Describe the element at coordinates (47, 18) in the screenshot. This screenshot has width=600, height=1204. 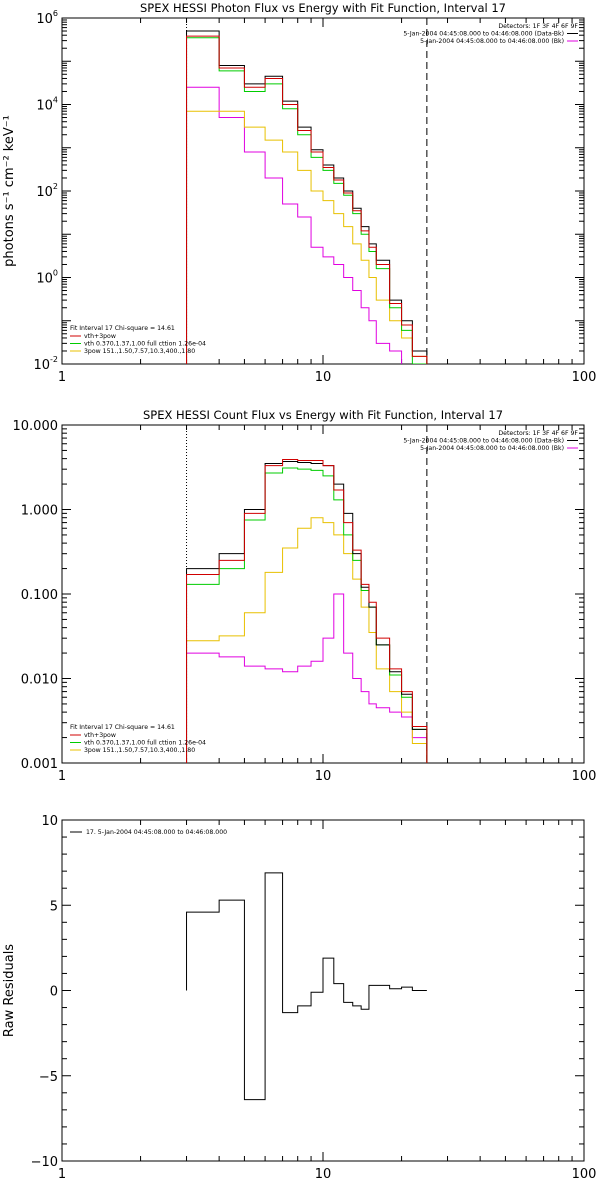
I see `y-tick-label: 10⁶` at that location.